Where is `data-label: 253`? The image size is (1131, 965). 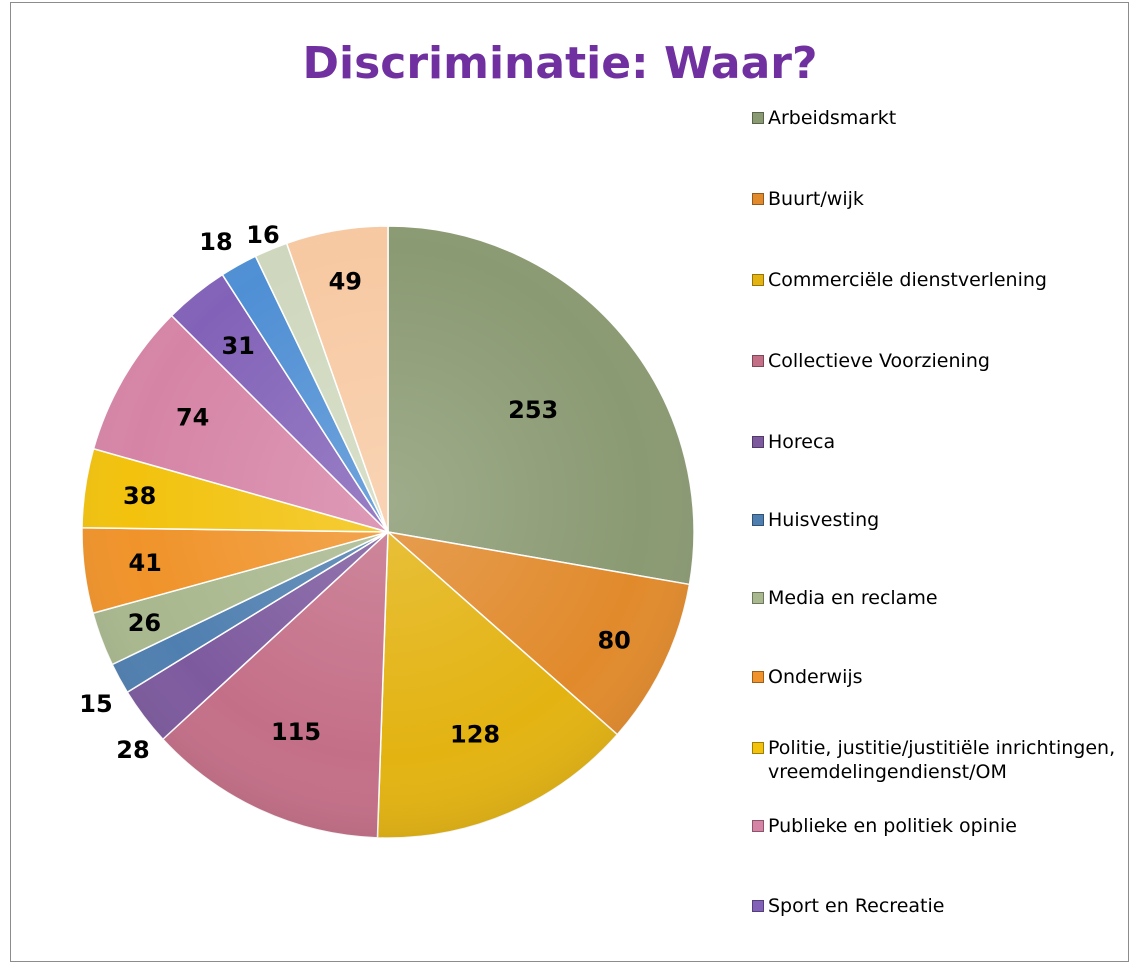
data-label: 253 is located at coordinates (533, 410).